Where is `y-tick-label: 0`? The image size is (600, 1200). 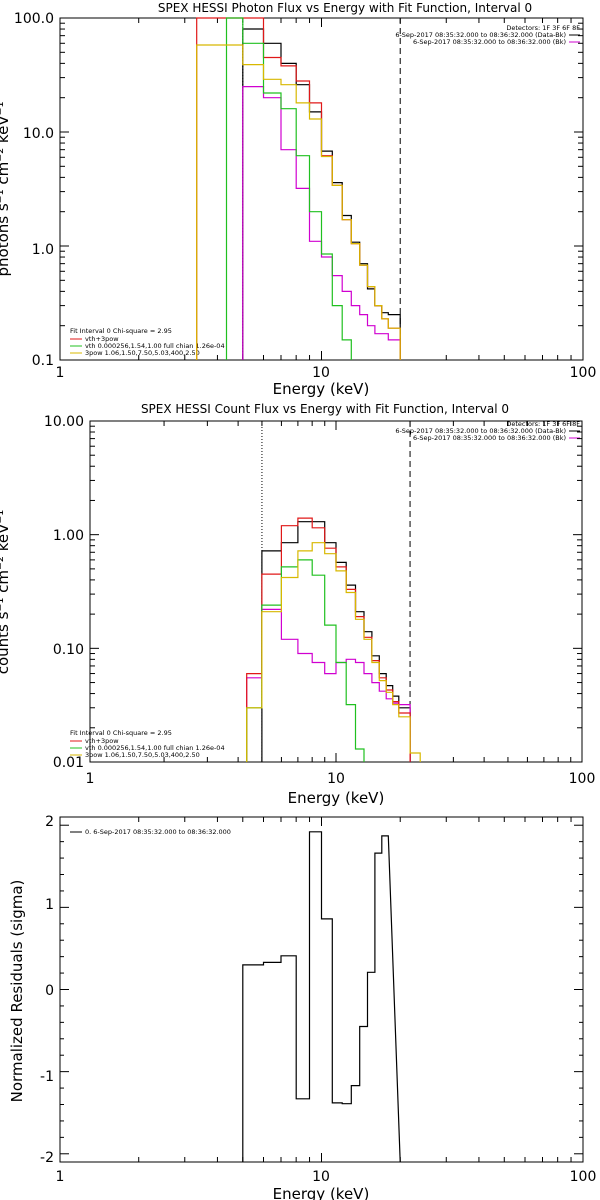
y-tick-label: 0 is located at coordinates (49, 991).